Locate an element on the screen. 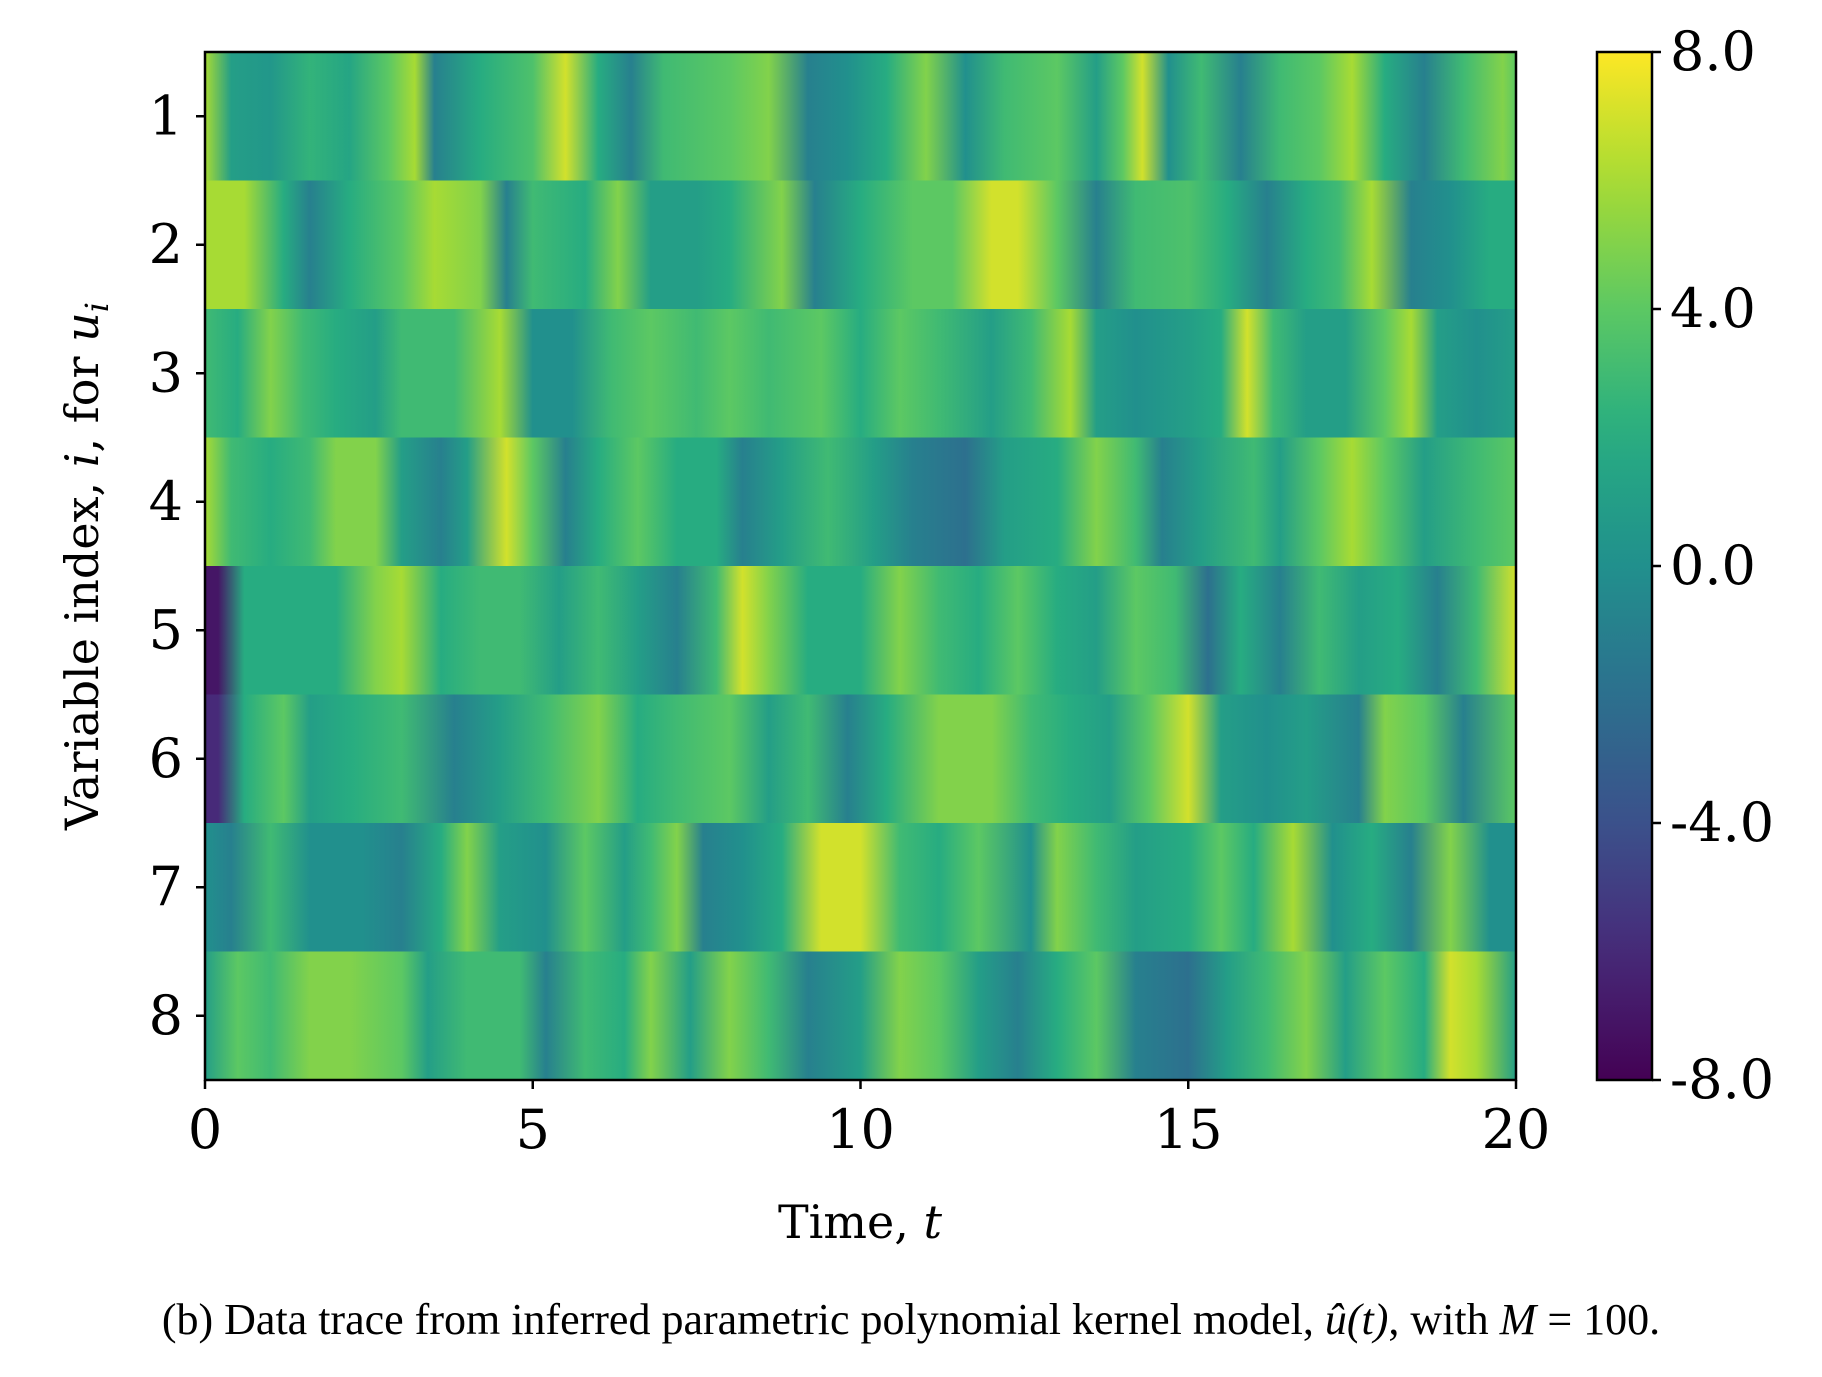 This screenshot has height=1377, width=1822. x-tick-label: 15 is located at coordinates (1188, 1129).